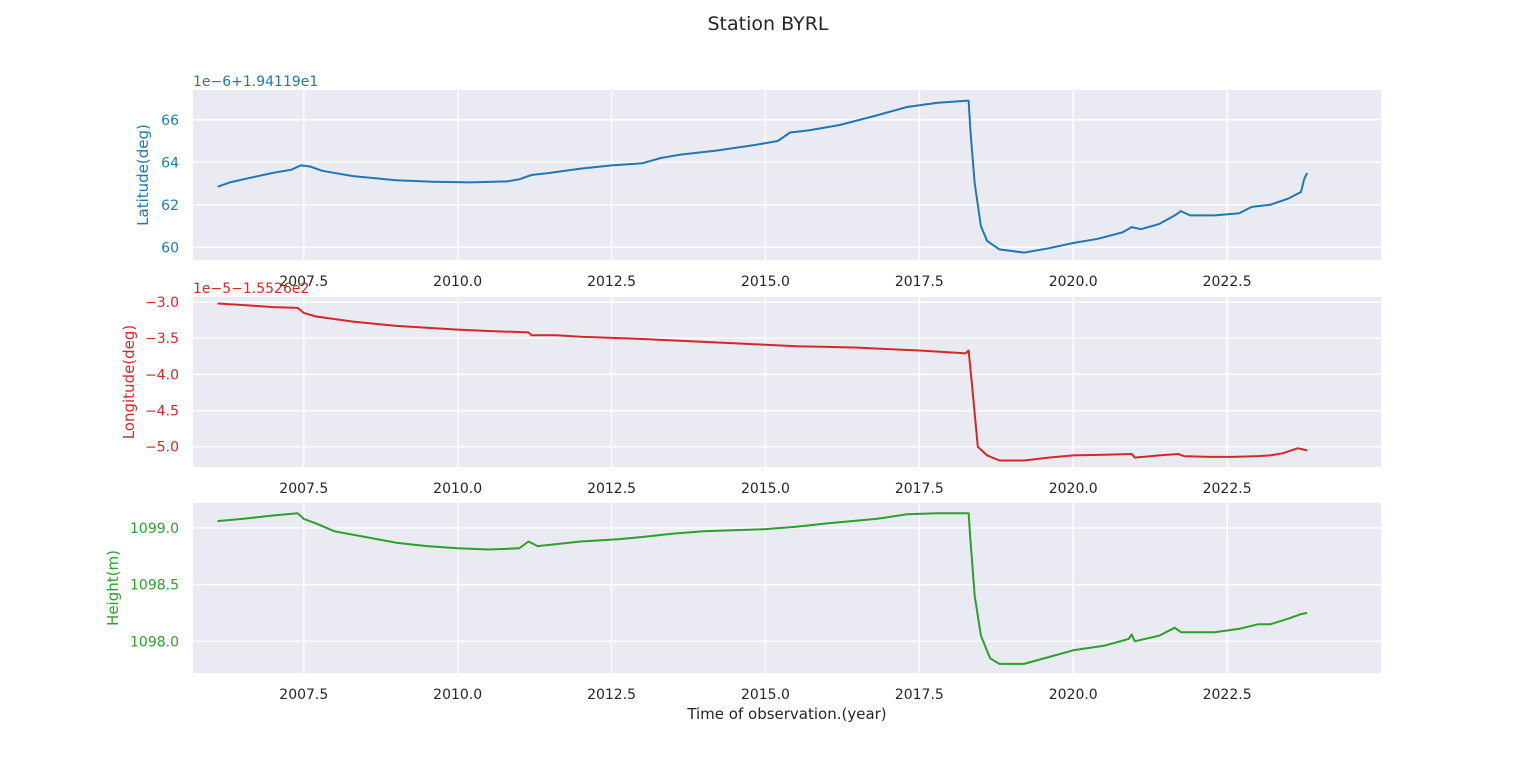 Image resolution: width=1536 pixels, height=757 pixels. I want to click on y-tick-label: 62, so click(170, 206).